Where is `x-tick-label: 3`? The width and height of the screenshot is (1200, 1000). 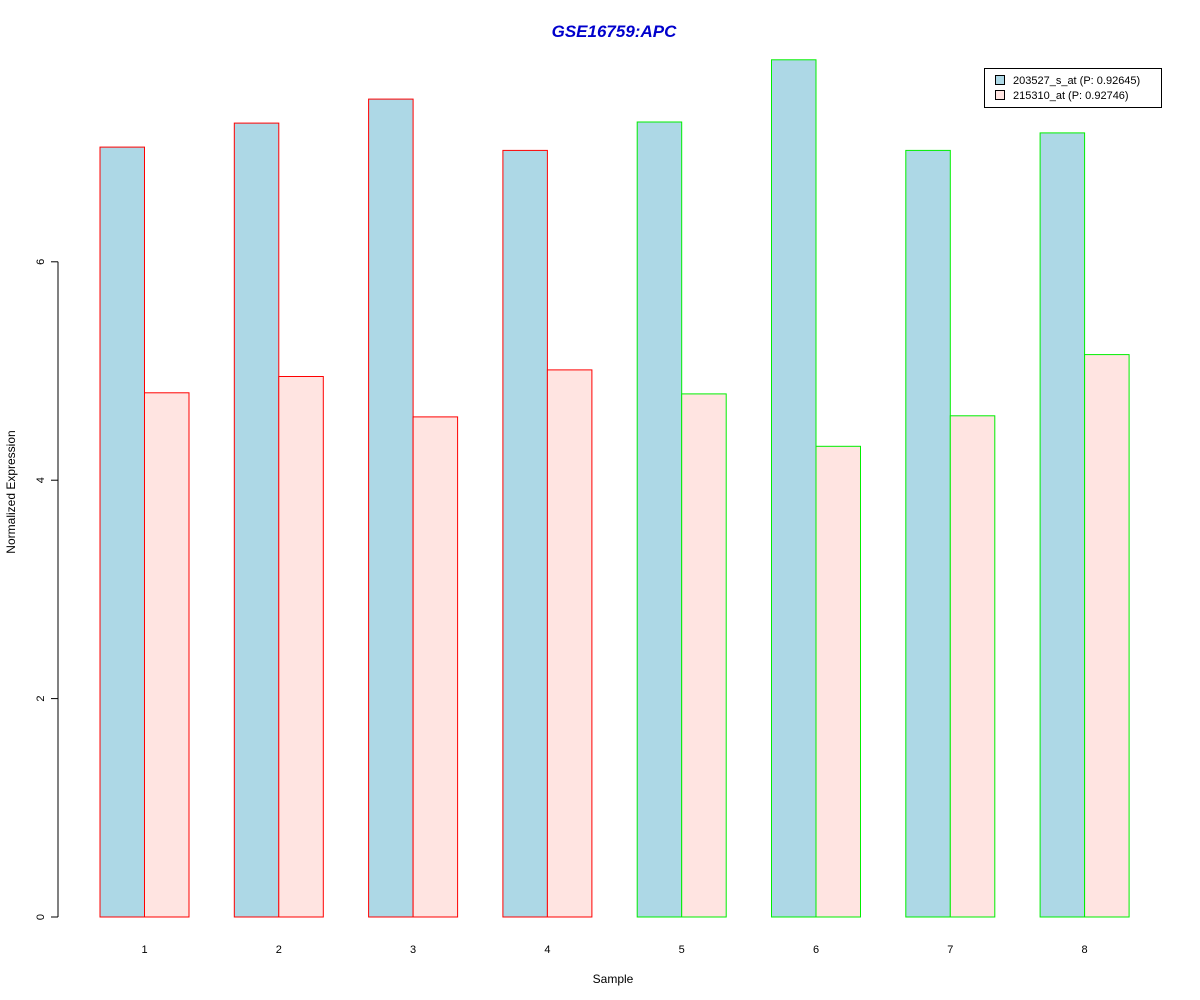 x-tick-label: 3 is located at coordinates (413, 950).